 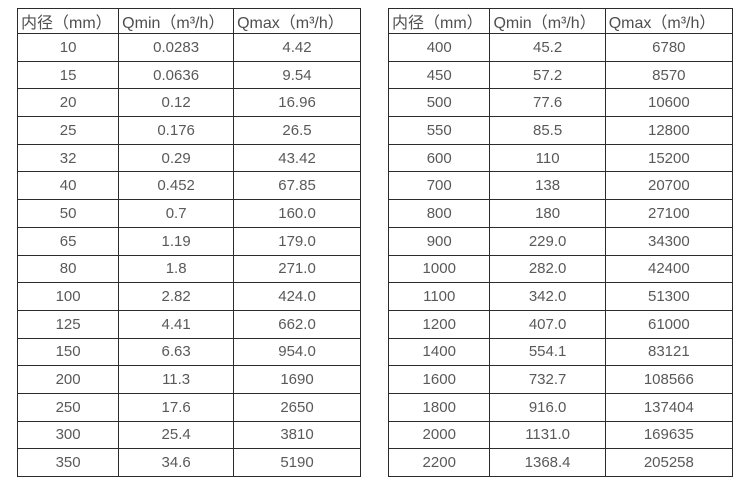 I want to click on diameter-cell: 50, so click(x=68, y=213).